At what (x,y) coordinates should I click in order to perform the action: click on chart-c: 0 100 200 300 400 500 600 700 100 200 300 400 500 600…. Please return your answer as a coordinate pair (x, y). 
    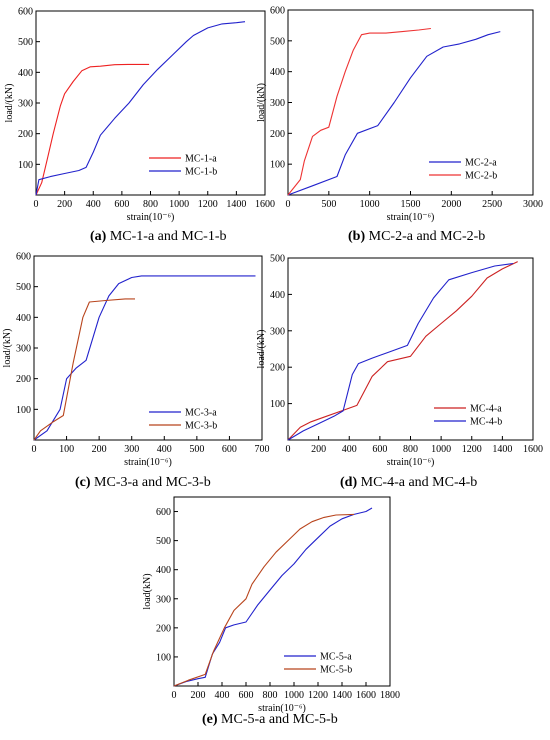
    Looking at the image, I should click on (136, 360).